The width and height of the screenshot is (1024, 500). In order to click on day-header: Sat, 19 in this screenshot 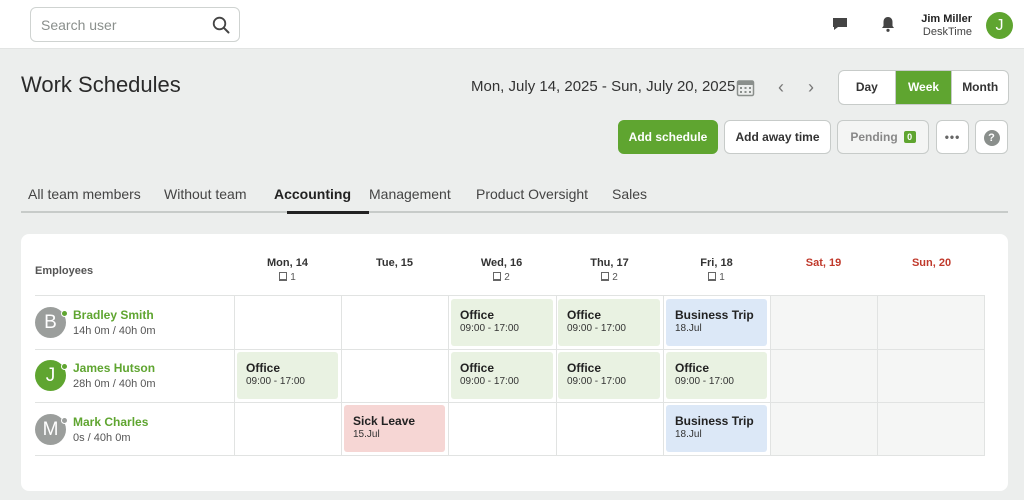, I will do `click(823, 263)`.